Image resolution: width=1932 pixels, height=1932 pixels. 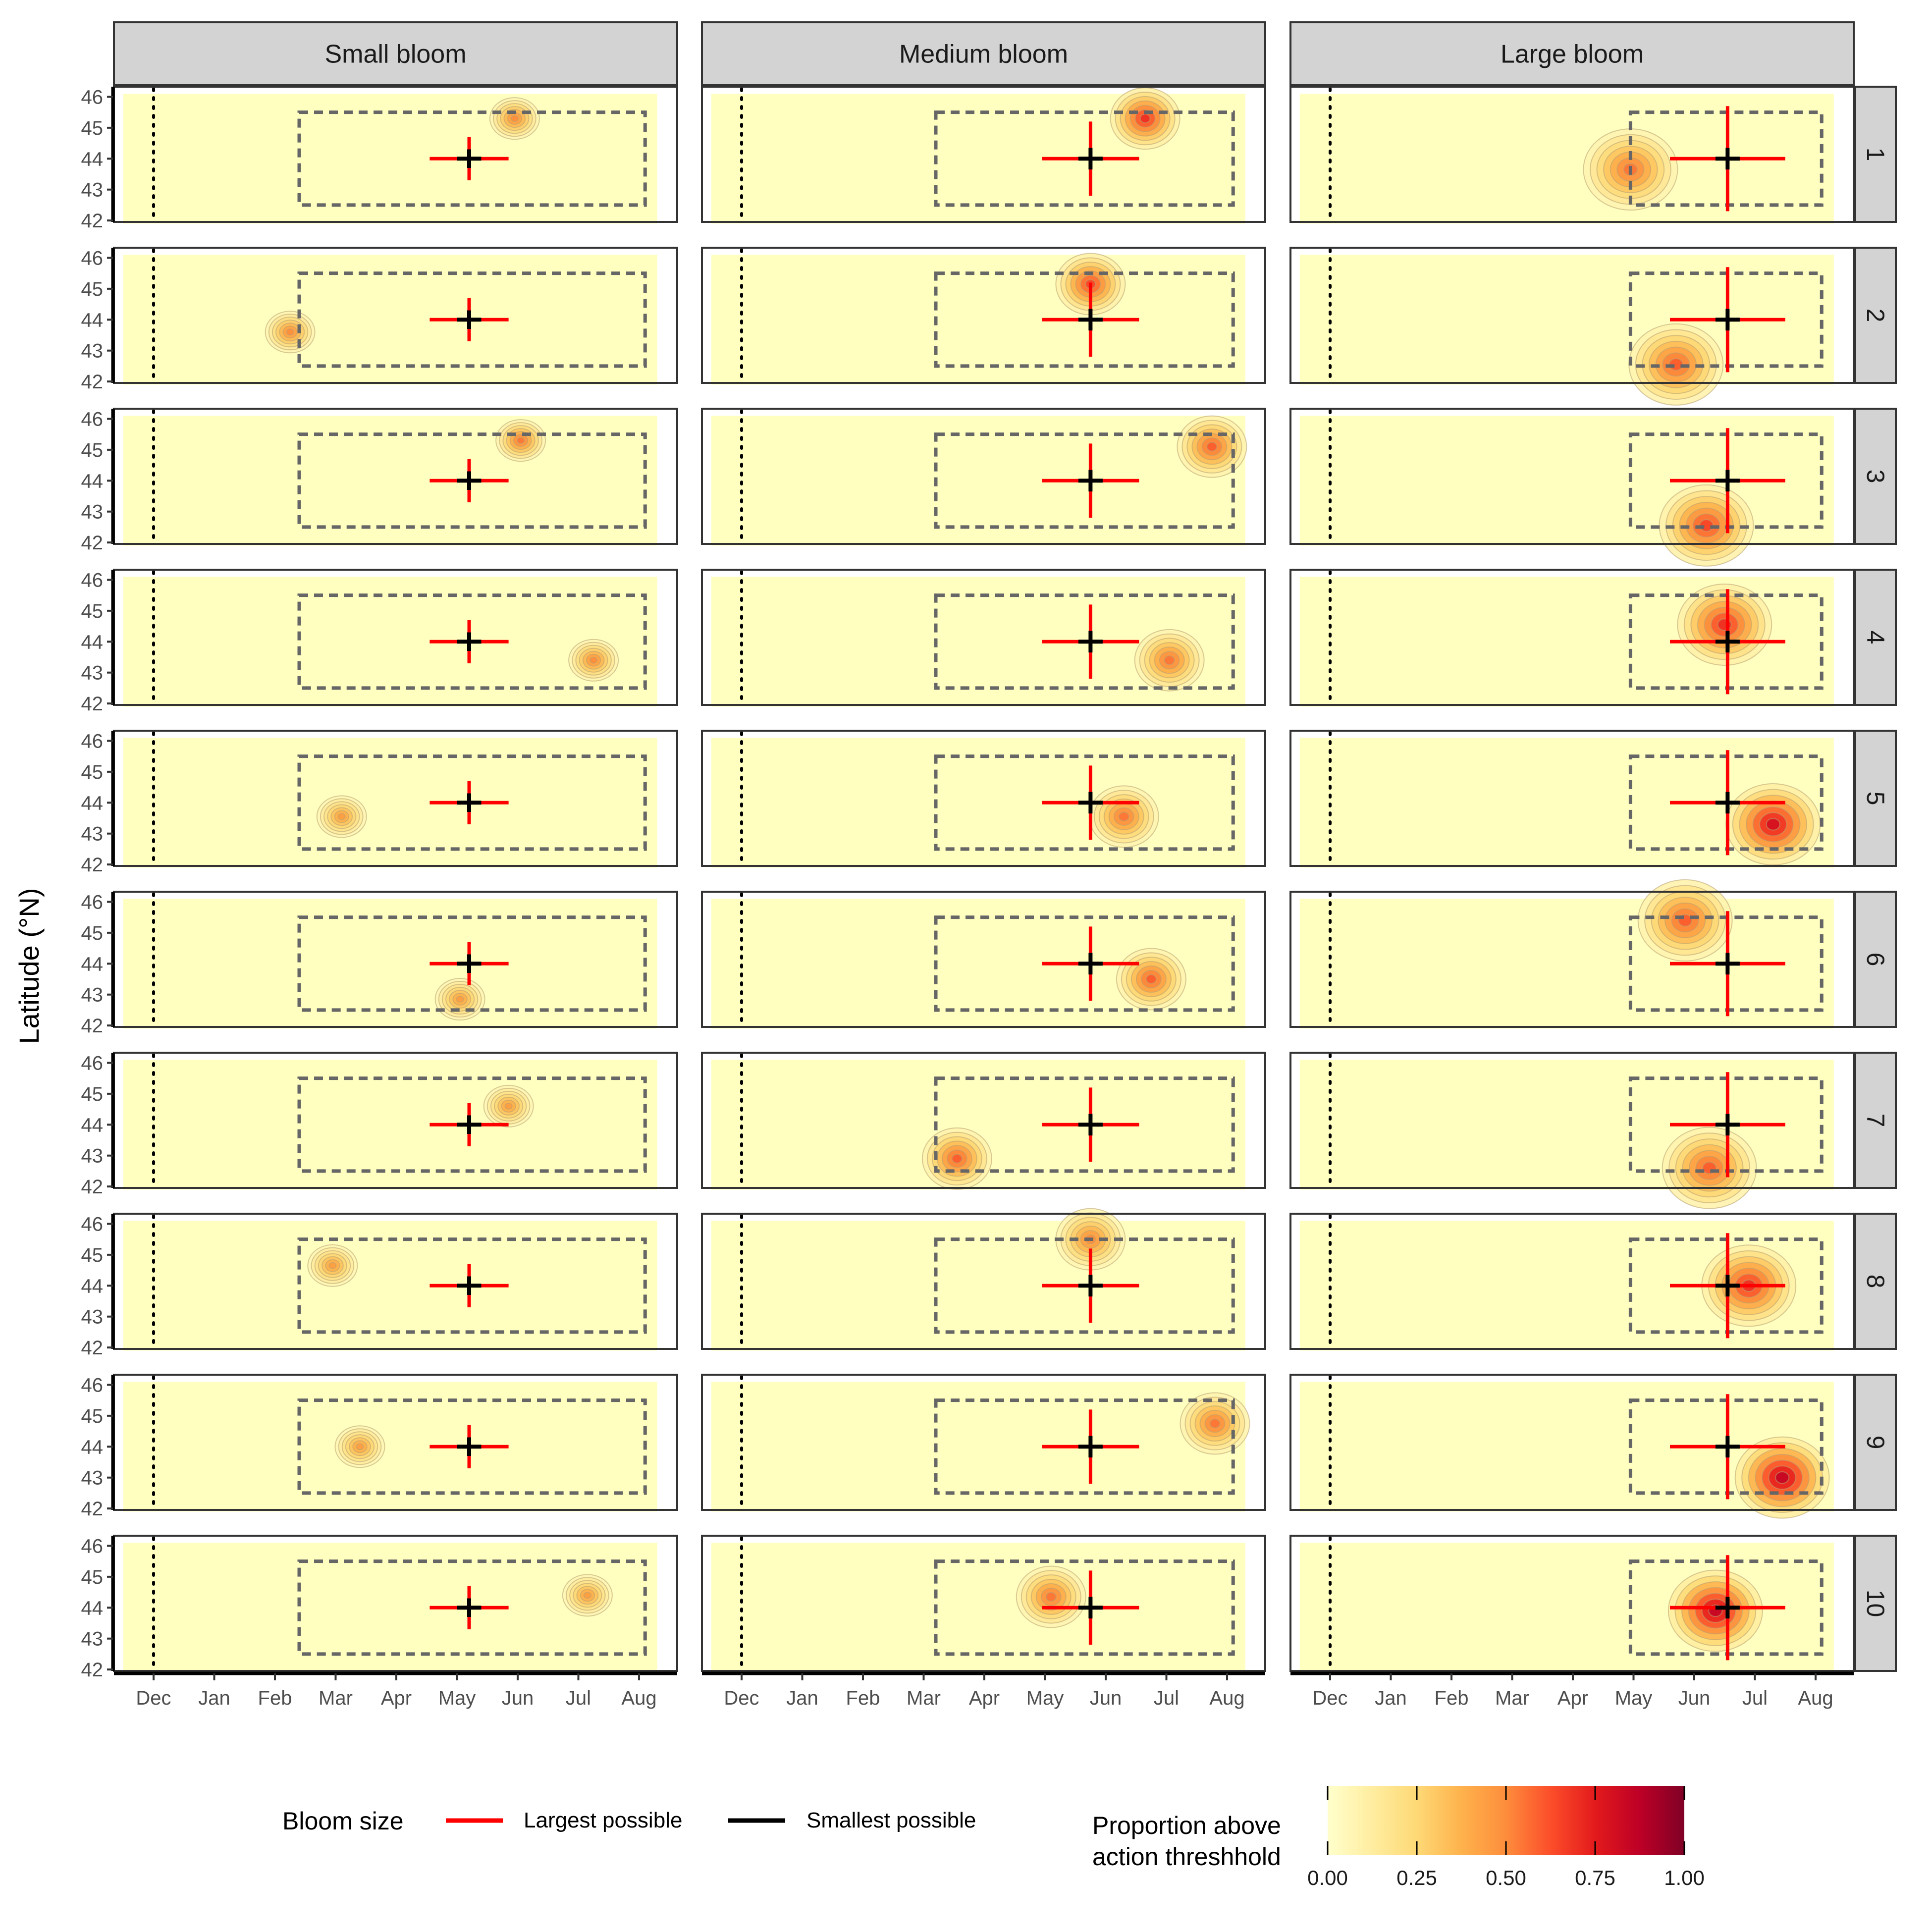 What do you see at coordinates (891, 1820) in the screenshot?
I see `legend-smallest-label: Smallest possible` at bounding box center [891, 1820].